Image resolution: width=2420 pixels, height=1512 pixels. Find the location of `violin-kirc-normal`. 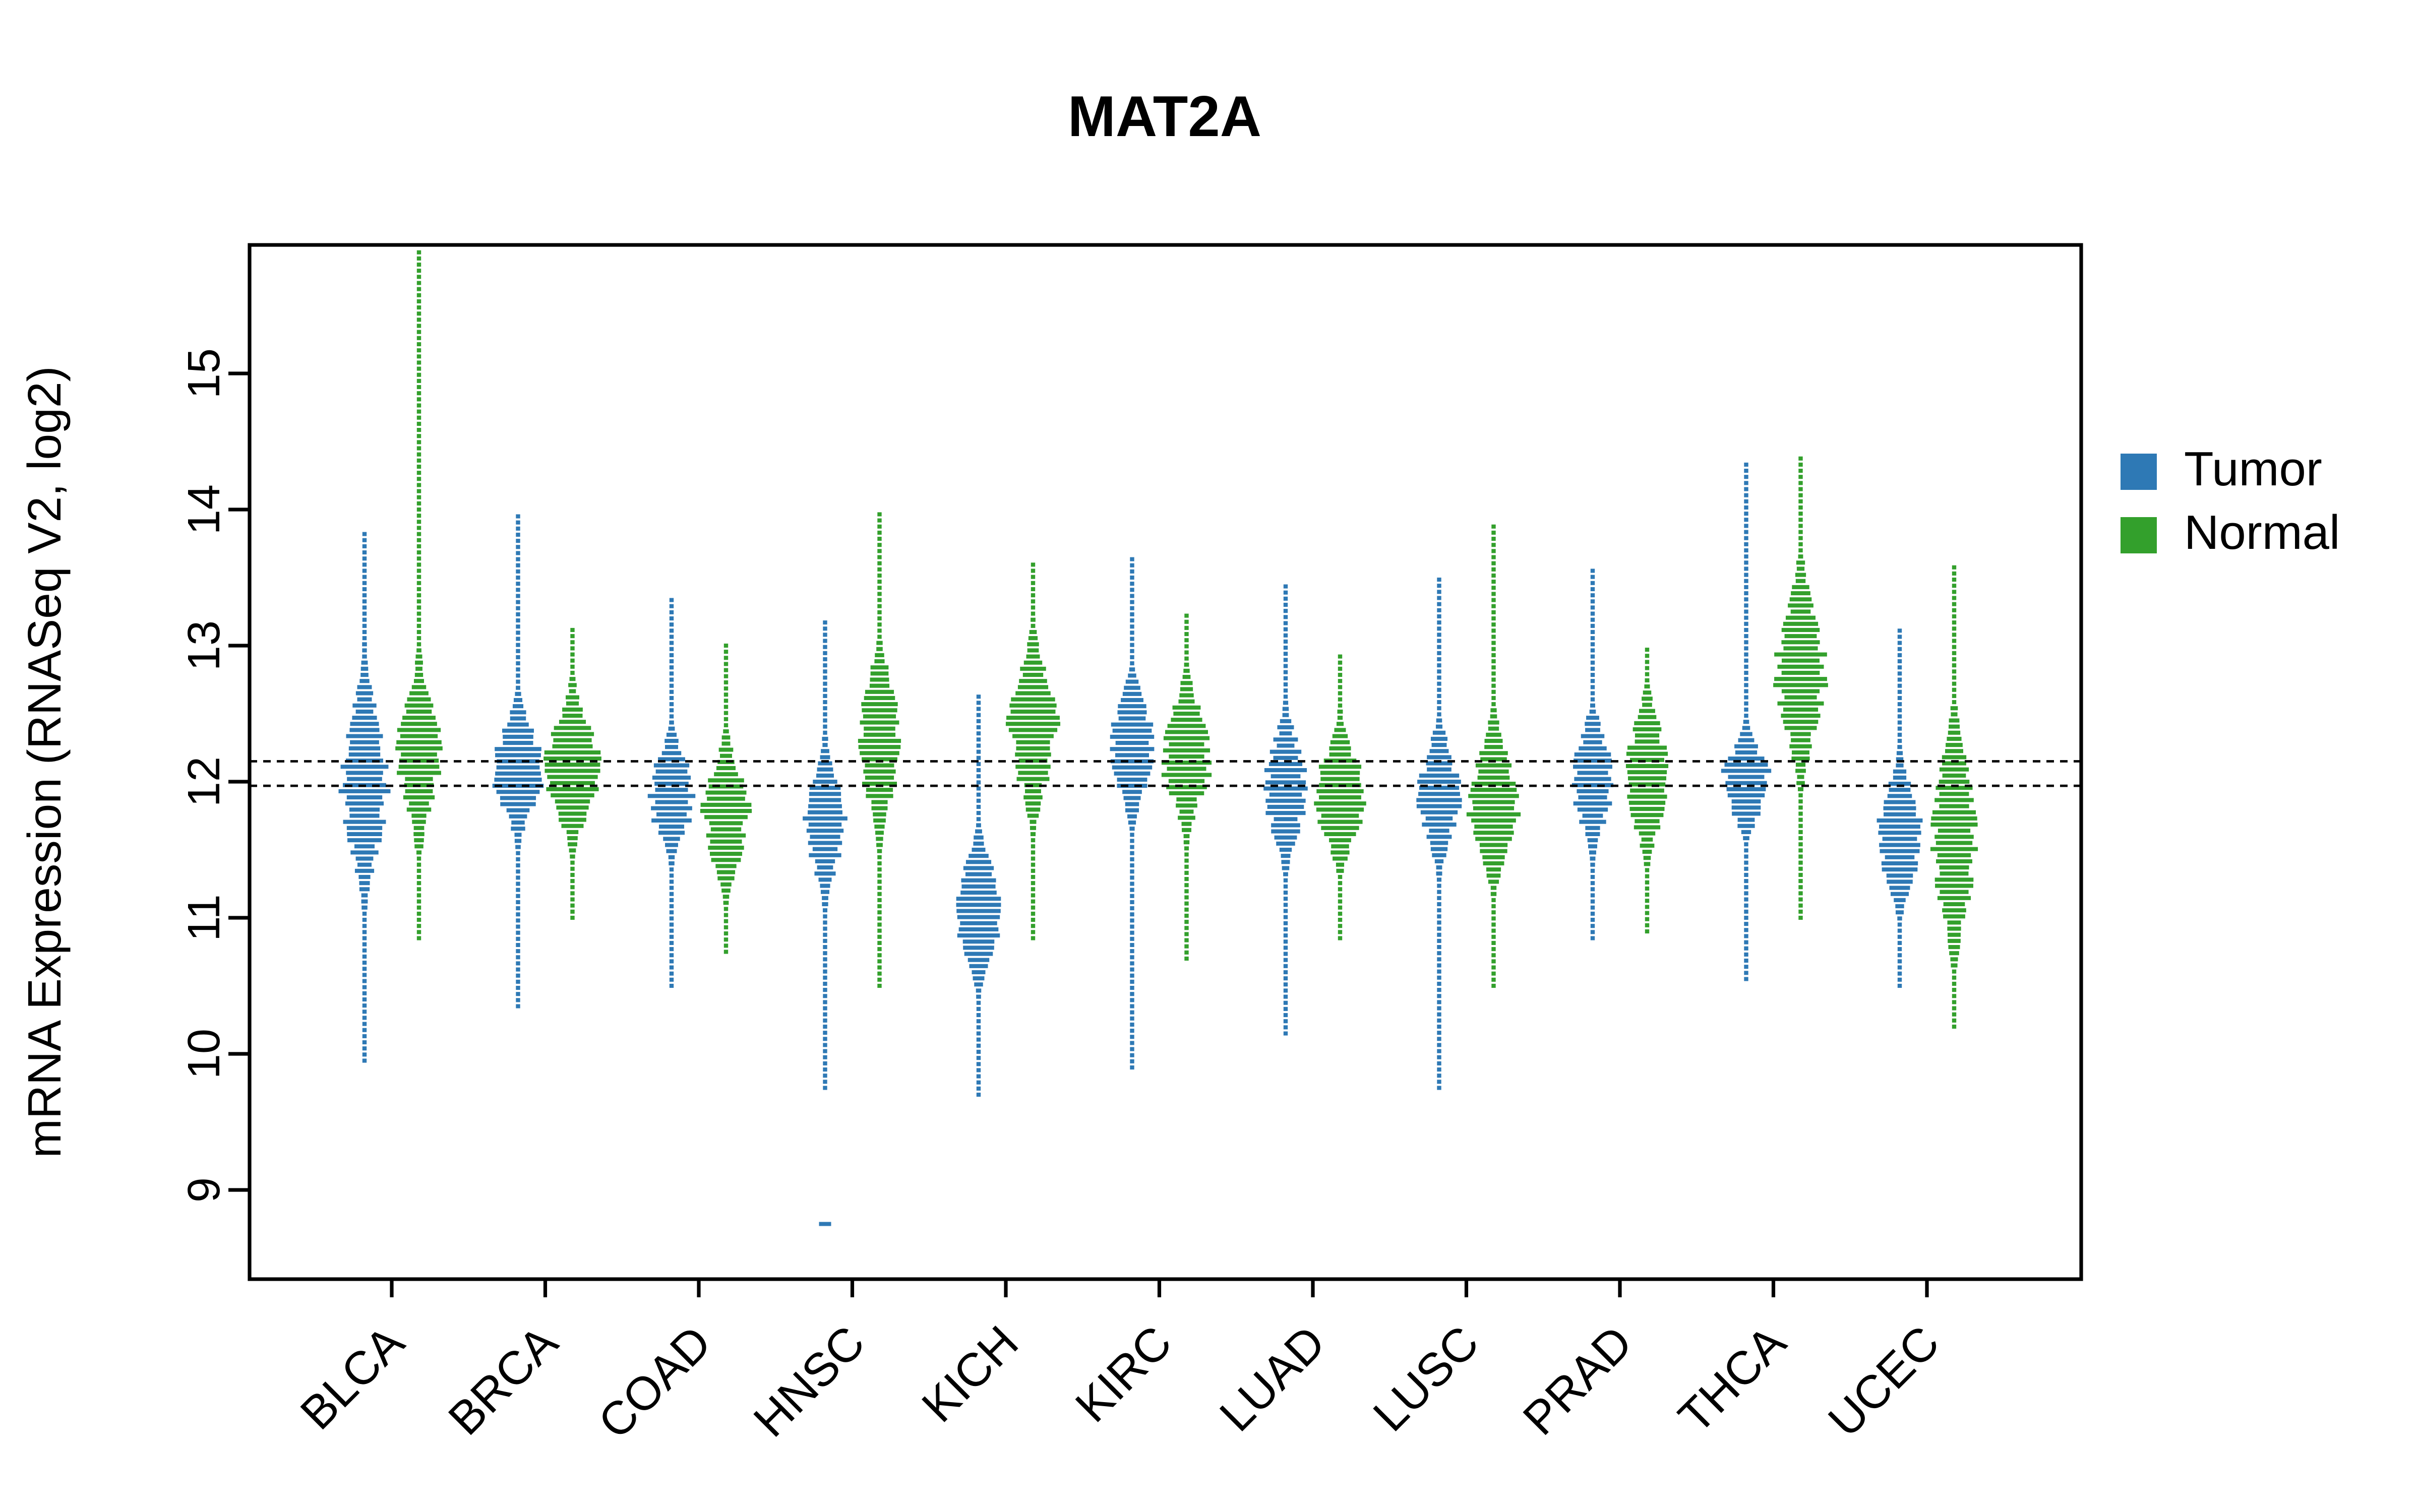

violin-kirc-normal is located at coordinates (1186, 787).